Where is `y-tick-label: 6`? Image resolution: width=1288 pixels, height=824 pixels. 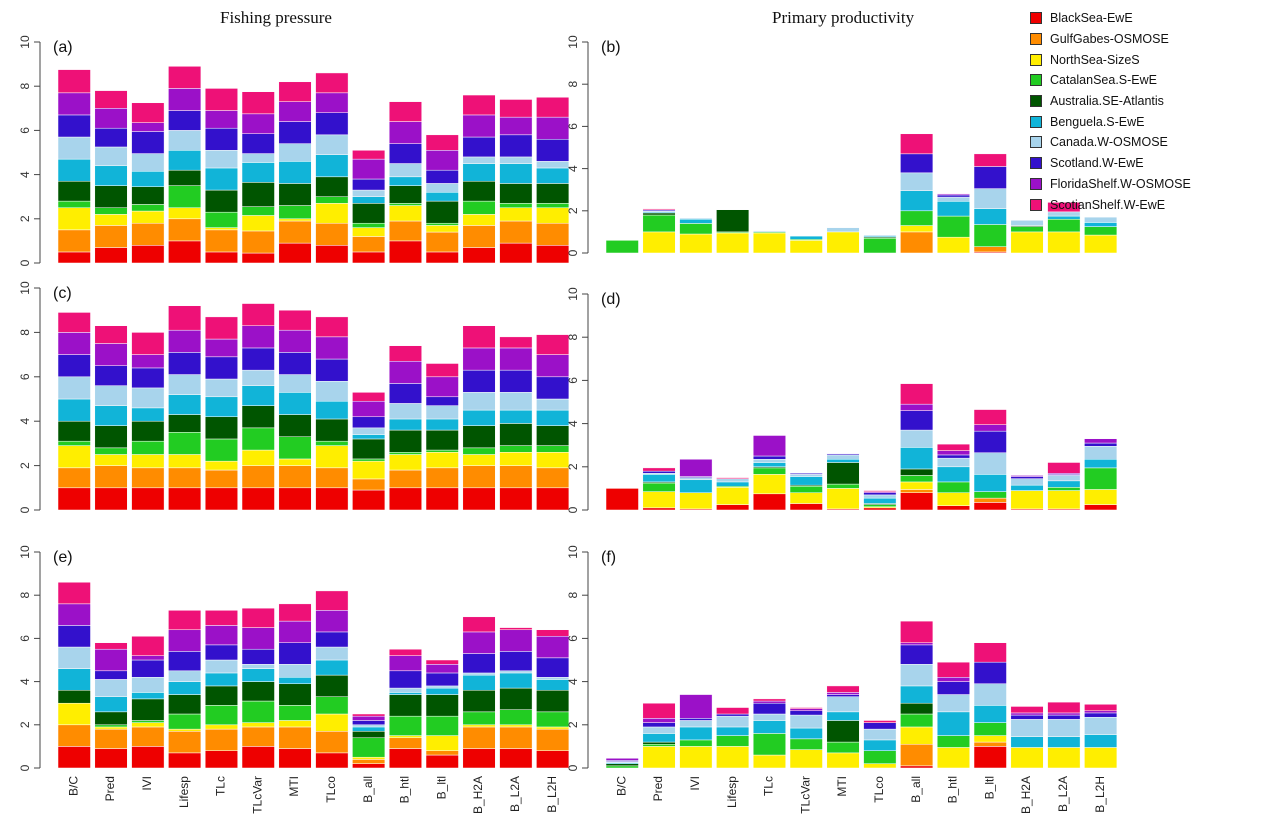
y-tick-label: 6 is located at coordinates (573, 638).